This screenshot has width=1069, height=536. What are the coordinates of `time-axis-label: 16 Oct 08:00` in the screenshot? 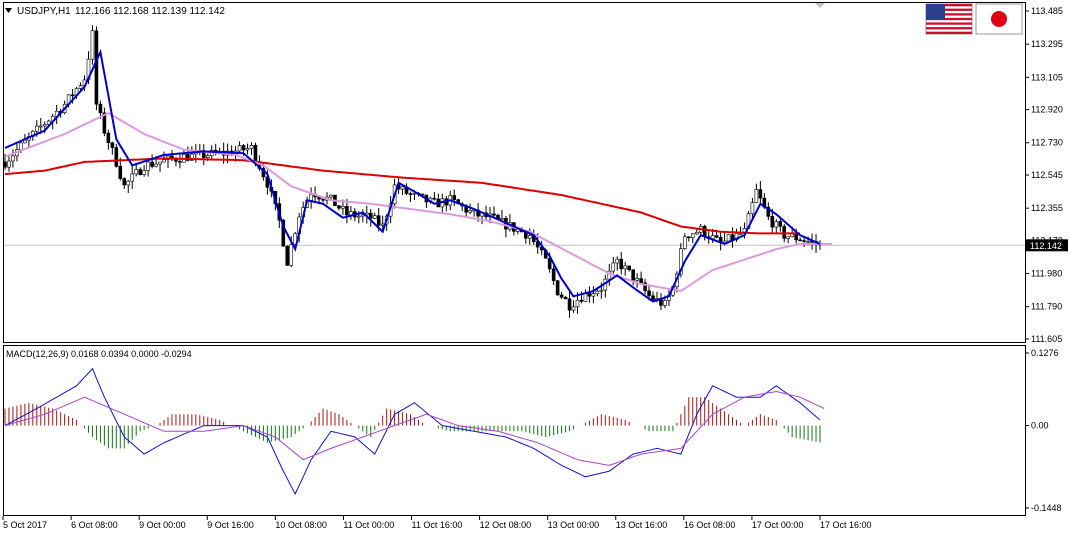 It's located at (710, 525).